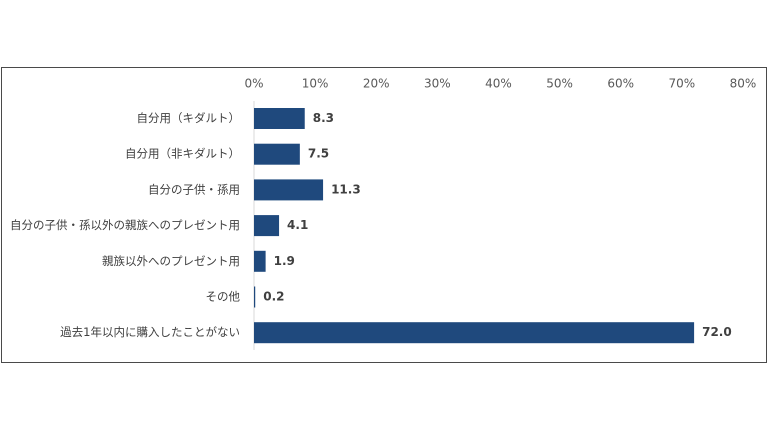  I want to click on data-label: 7.5, so click(318, 154).